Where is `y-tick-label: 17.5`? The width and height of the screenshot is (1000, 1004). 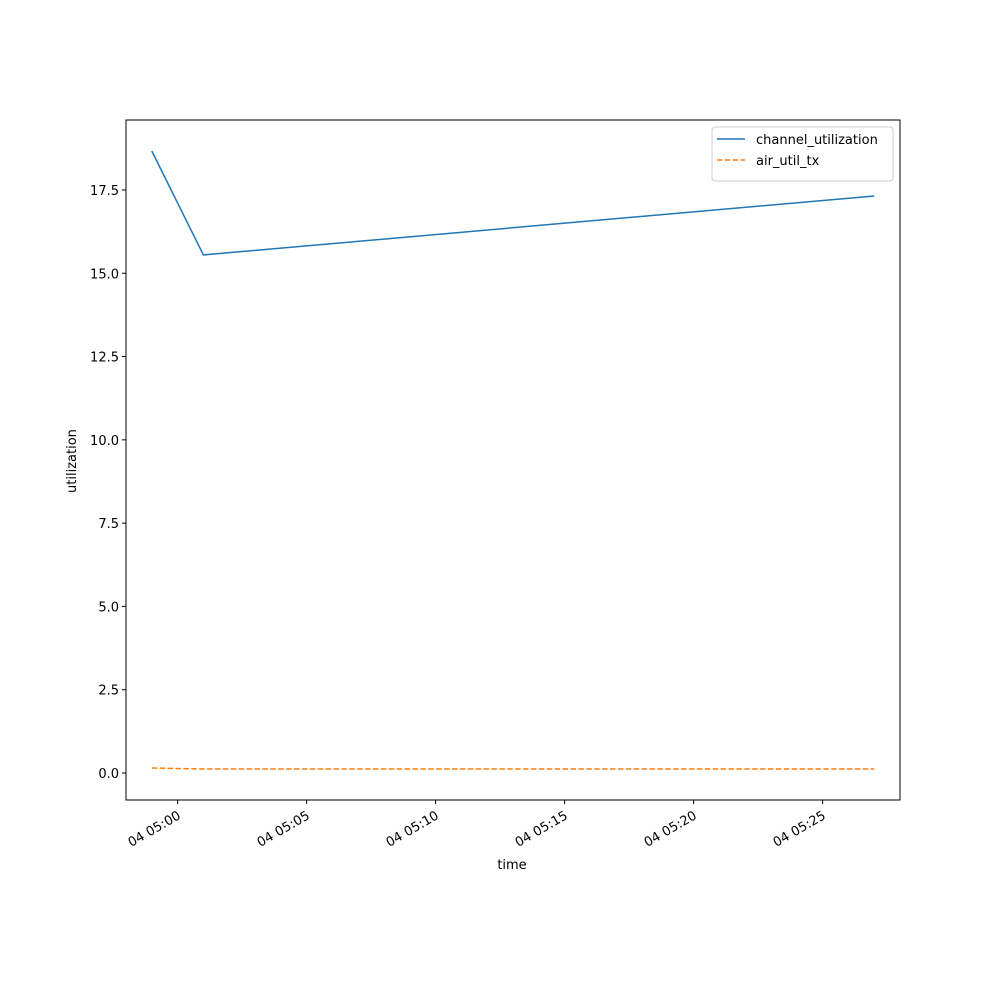 y-tick-label: 17.5 is located at coordinates (104, 191).